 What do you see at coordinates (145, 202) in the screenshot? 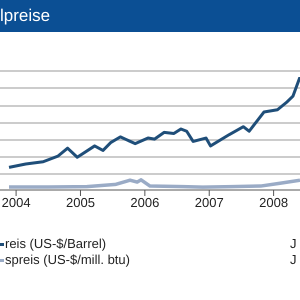
I see `x-tick-label: 2006` at bounding box center [145, 202].